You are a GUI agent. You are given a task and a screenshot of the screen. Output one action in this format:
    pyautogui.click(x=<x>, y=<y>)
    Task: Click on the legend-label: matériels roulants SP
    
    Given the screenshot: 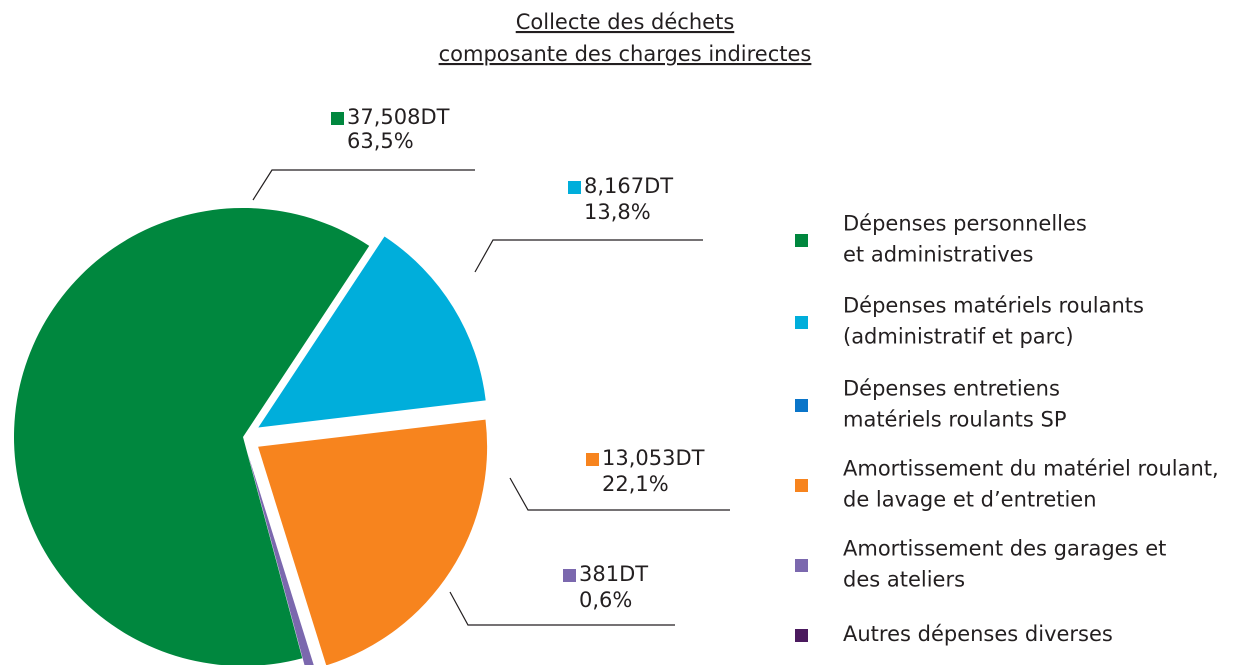 What is the action you would take?
    pyautogui.click(x=955, y=420)
    